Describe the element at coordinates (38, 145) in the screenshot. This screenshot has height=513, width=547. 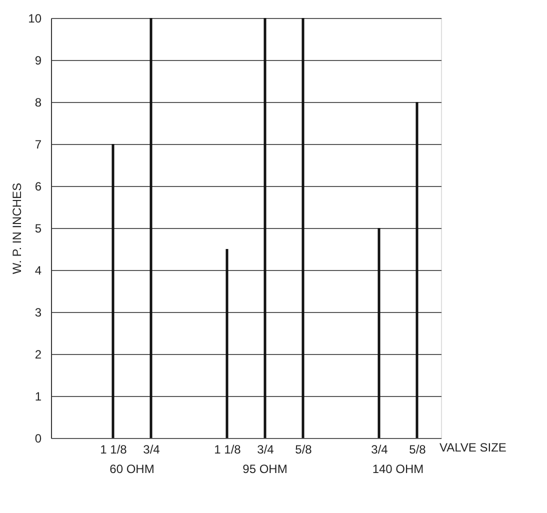
I see `y-tick-label: 7` at that location.